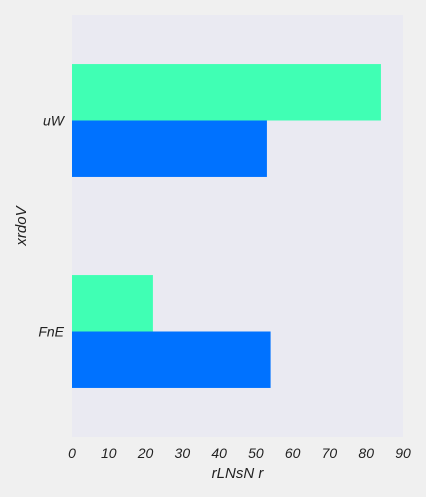 The image size is (426, 497). What do you see at coordinates (72, 453) in the screenshot?
I see `x-tick-label: 0` at bounding box center [72, 453].